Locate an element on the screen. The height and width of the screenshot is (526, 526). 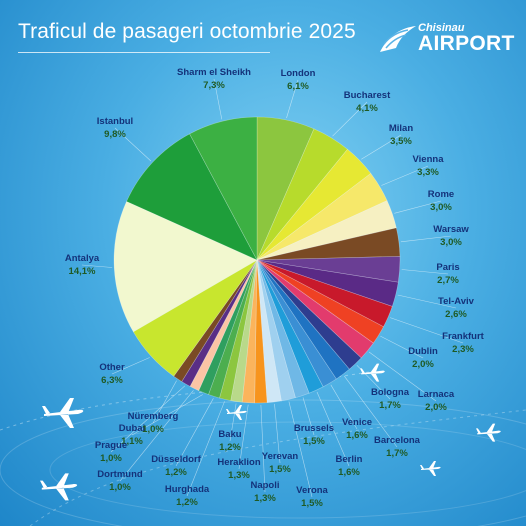
slice-label-name: Antalya is located at coordinates (82, 258).